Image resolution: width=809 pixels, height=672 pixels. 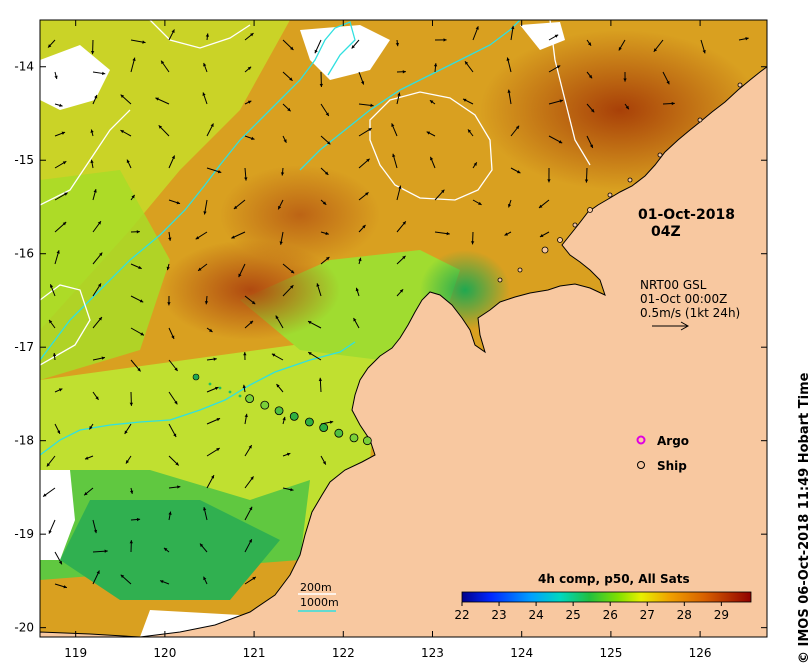 What do you see at coordinates (683, 299) in the screenshot?
I see `current-time-label: 01-Oct 00:00Z` at bounding box center [683, 299].